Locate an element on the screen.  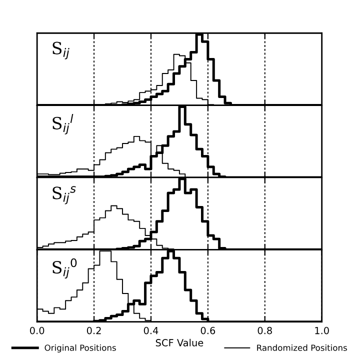
legend-label: Randomized Positions is located at coordinates (302, 347).